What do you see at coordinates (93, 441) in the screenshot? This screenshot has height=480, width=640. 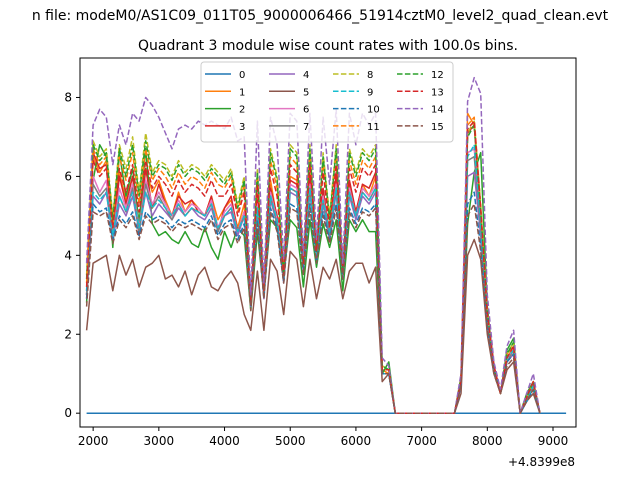 I see `x-tick-label: 2000` at bounding box center [93, 441].